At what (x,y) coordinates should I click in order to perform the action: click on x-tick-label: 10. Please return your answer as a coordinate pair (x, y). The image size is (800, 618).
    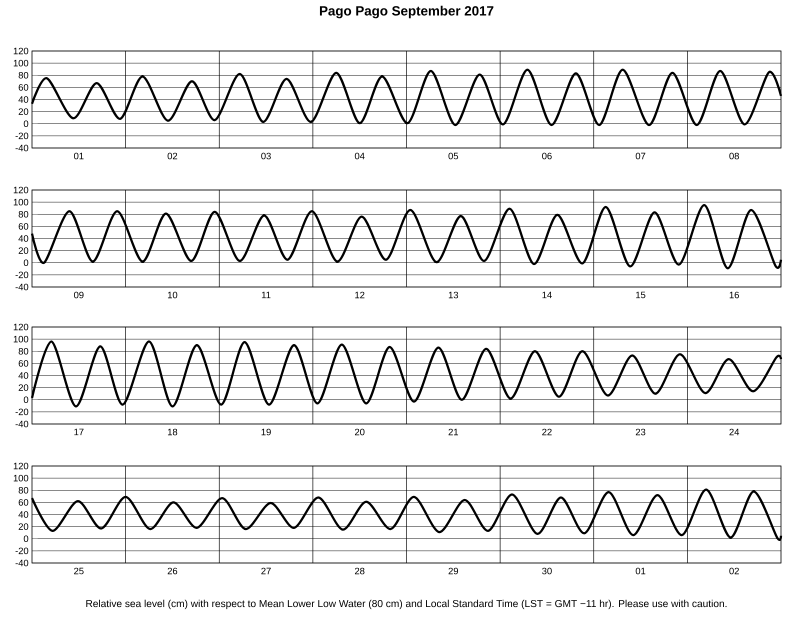
    Looking at the image, I should click on (173, 295).